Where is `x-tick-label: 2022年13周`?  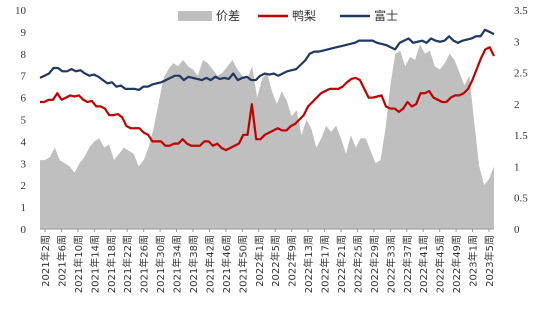 x-tick-label: 2022年13周 is located at coordinates (308, 264).